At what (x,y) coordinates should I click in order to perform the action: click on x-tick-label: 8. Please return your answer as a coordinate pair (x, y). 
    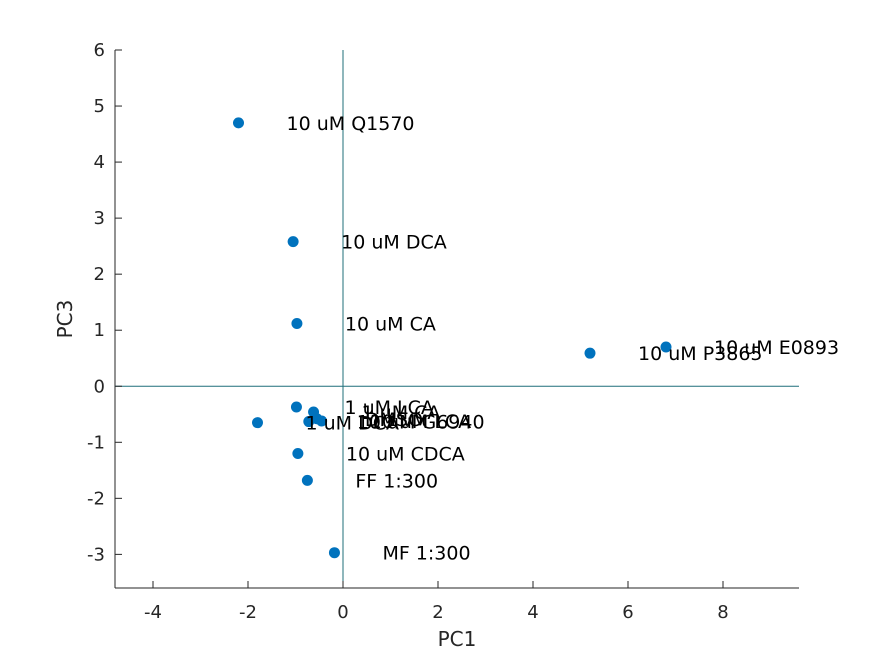
    Looking at the image, I should click on (722, 612).